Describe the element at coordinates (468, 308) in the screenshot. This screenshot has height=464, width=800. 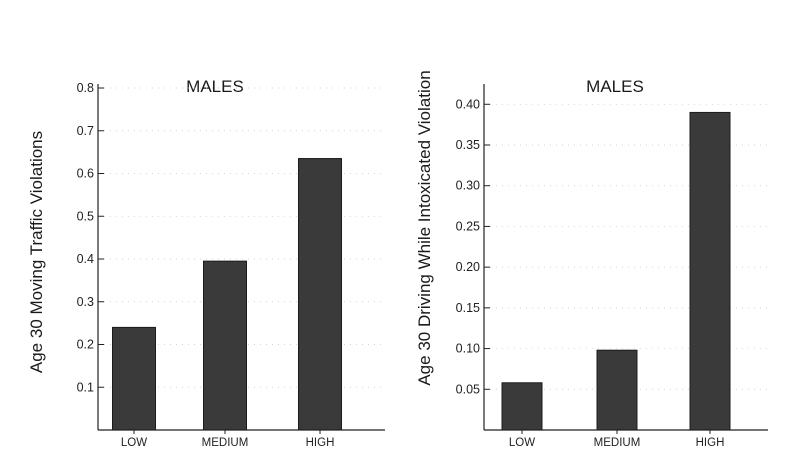
I see `y-tick-label: 0.15` at that location.